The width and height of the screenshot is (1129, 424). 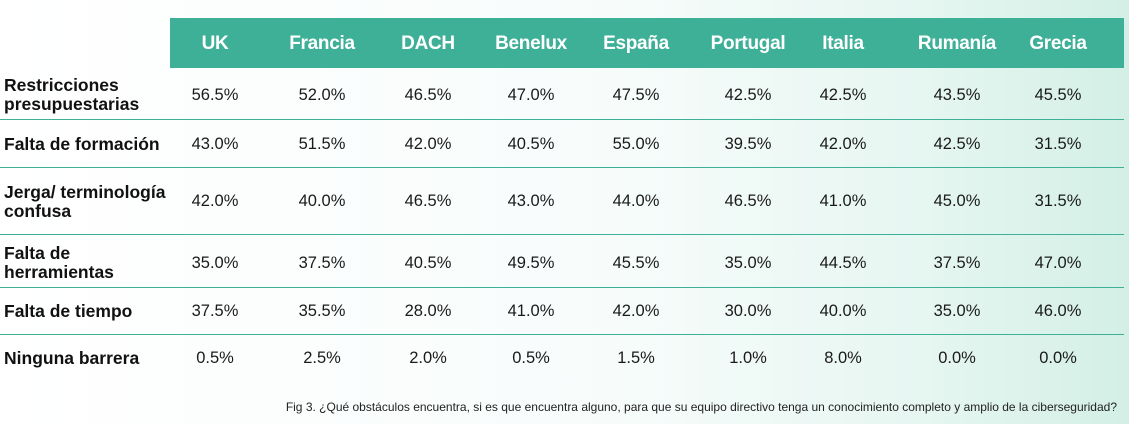 What do you see at coordinates (59, 262) in the screenshot?
I see `row-label-3: Falta de herramientas` at bounding box center [59, 262].